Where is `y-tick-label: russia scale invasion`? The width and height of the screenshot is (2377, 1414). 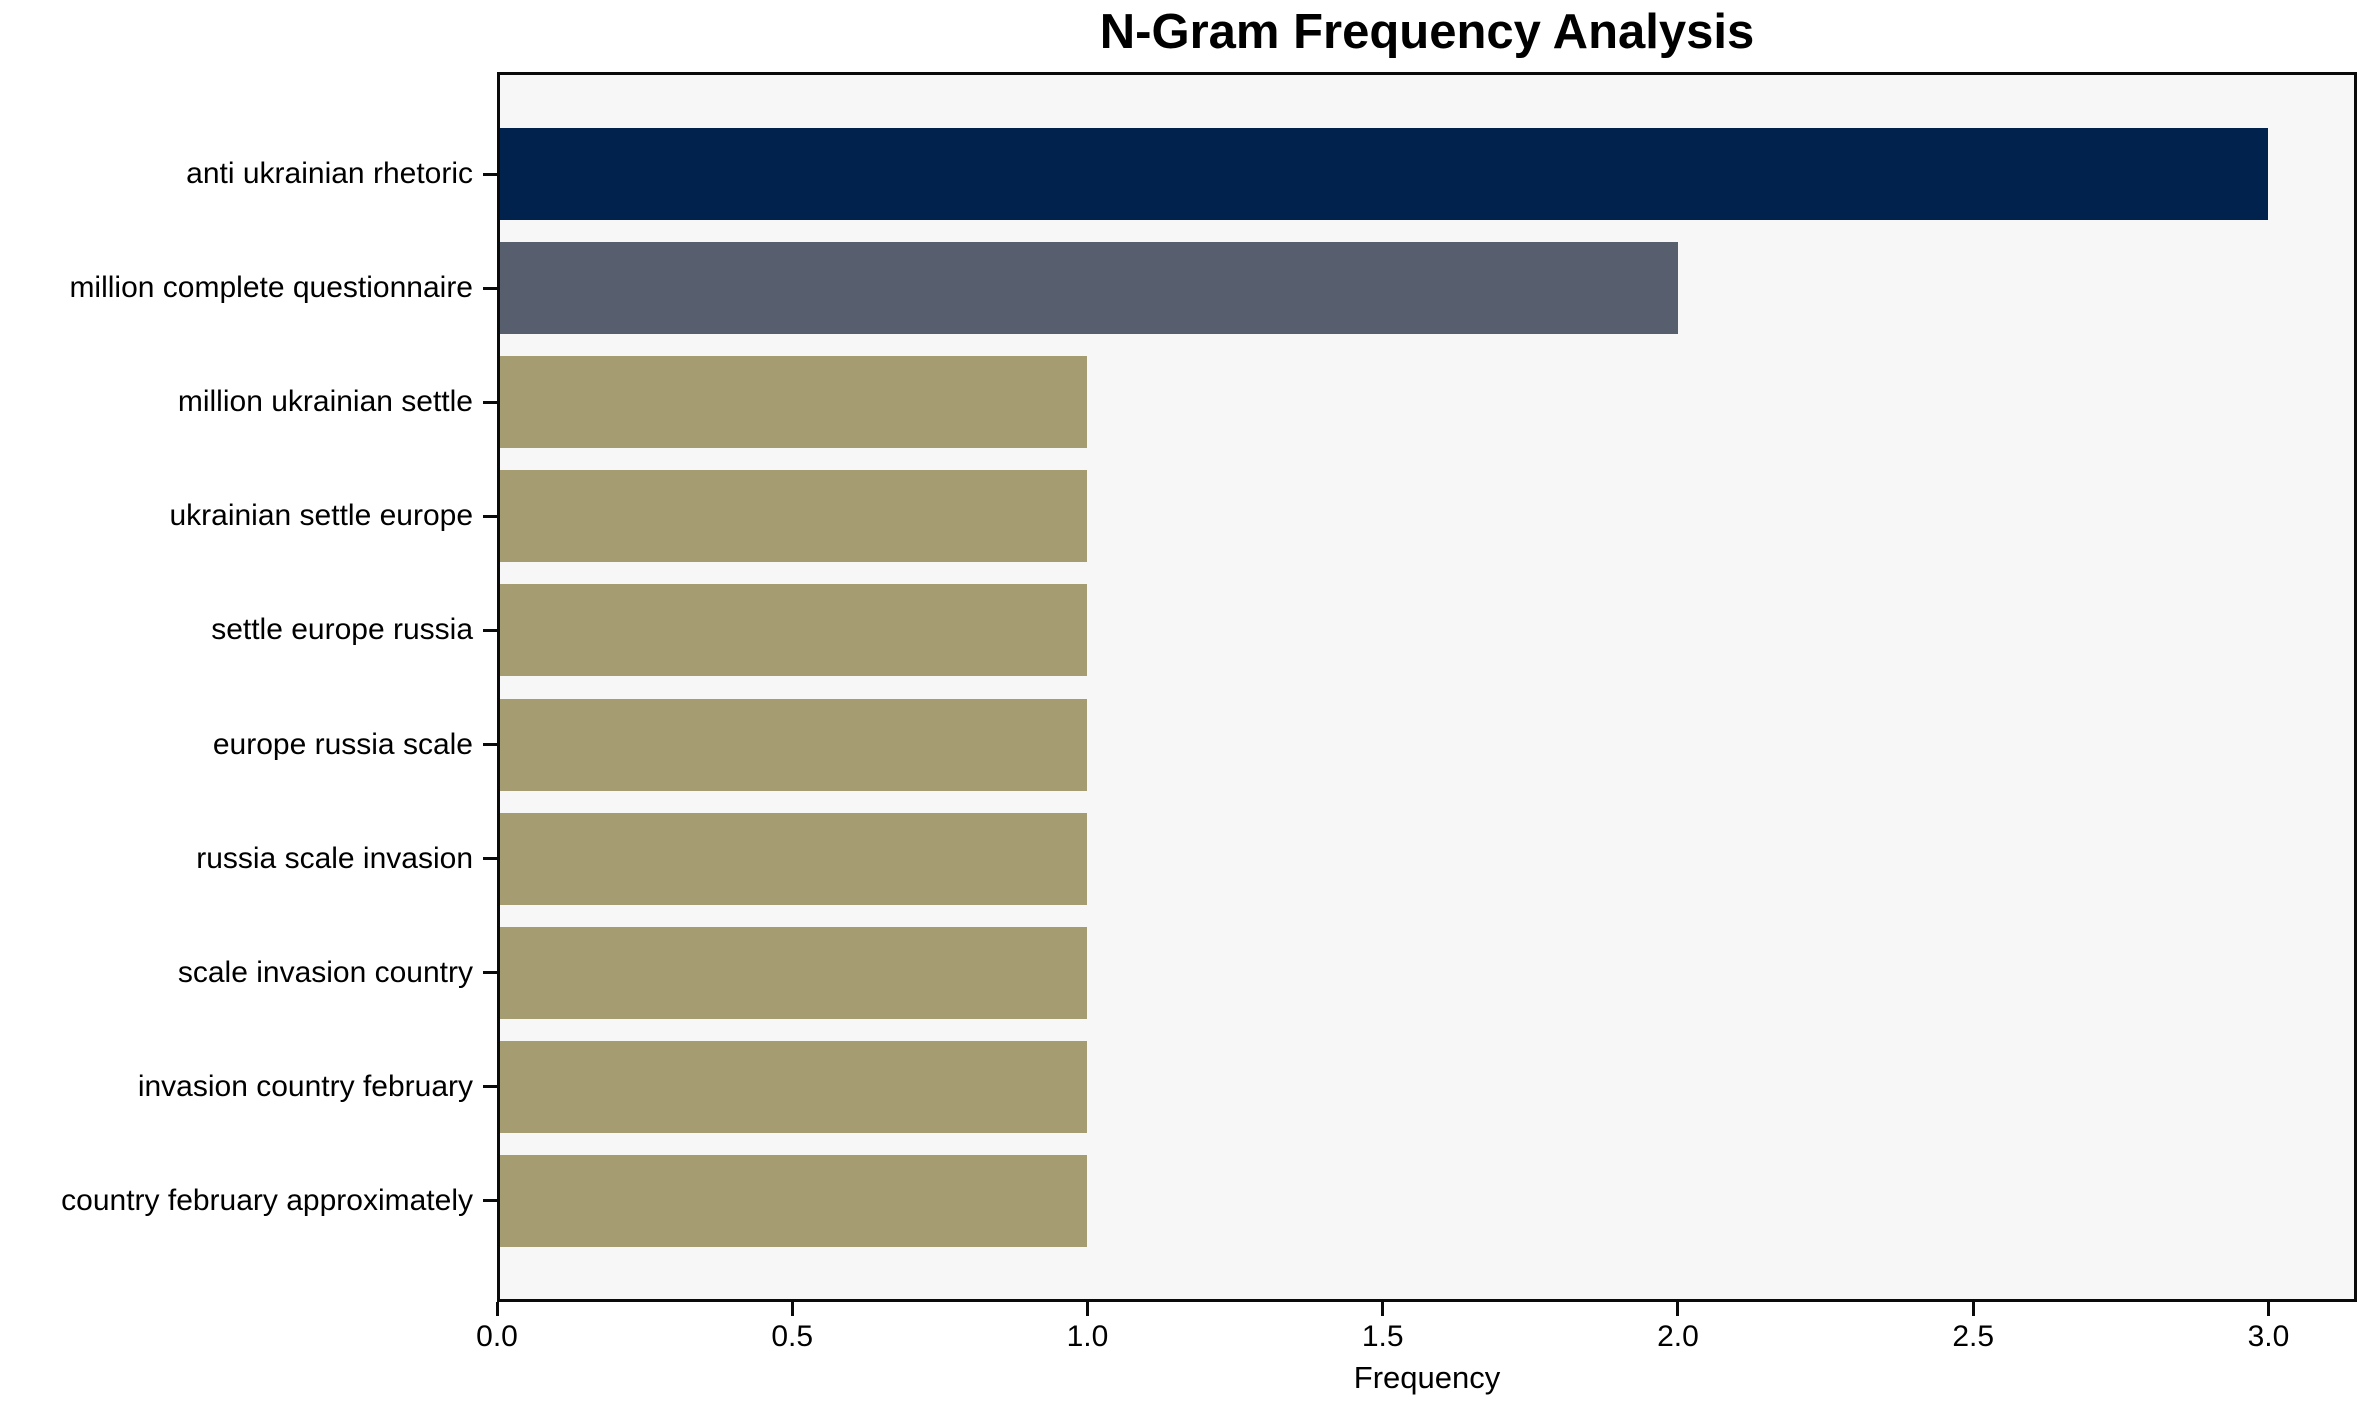 y-tick-label: russia scale invasion is located at coordinates (334, 858).